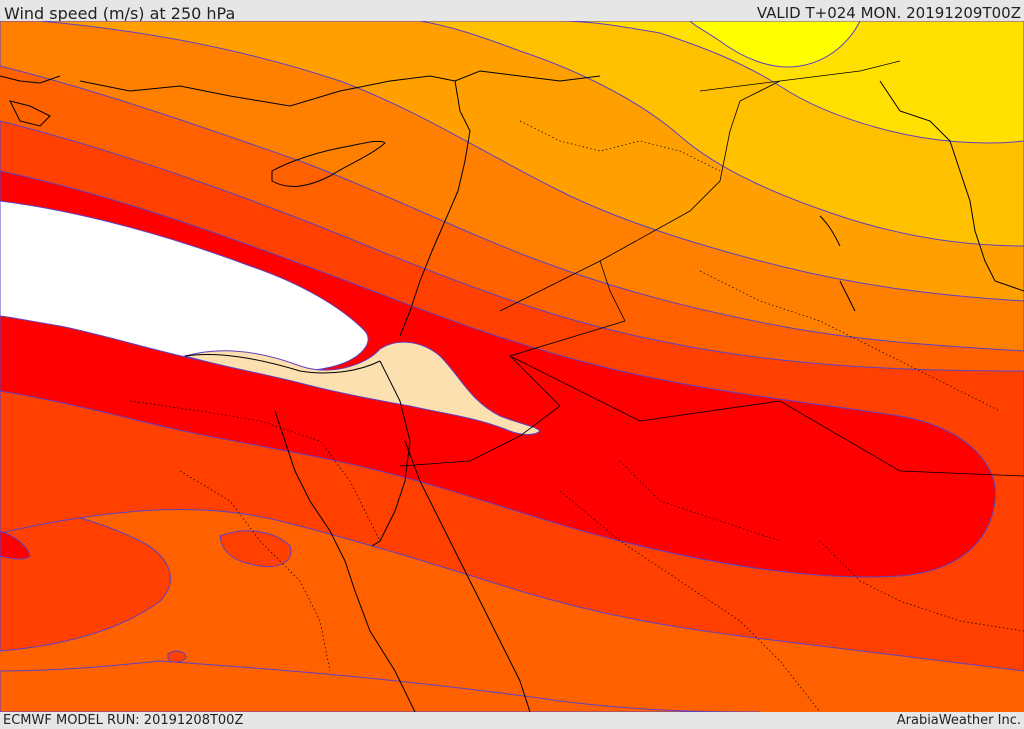  What do you see at coordinates (791, 82) in the screenshot?
I see `wind-band-yellow` at bounding box center [791, 82].